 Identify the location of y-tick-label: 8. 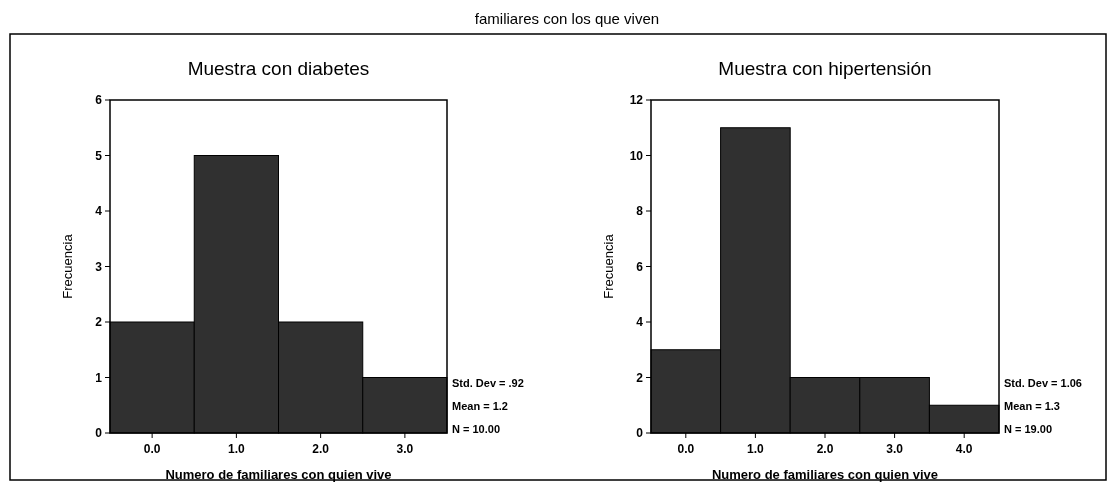
(640, 211).